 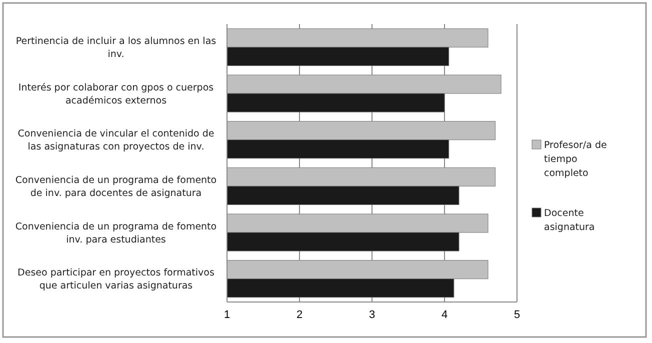 I want to click on x-tick-label: 1, so click(x=227, y=315).